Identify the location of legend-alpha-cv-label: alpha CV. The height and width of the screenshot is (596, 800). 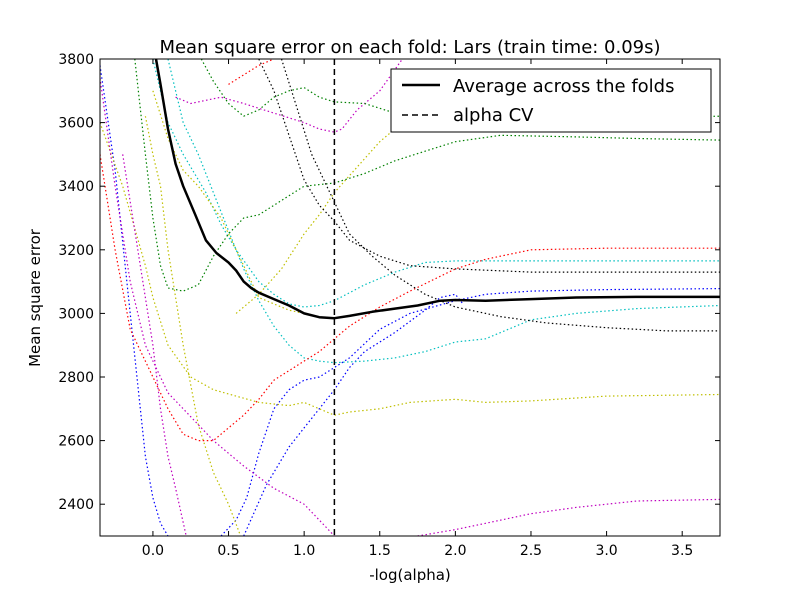
(493, 115).